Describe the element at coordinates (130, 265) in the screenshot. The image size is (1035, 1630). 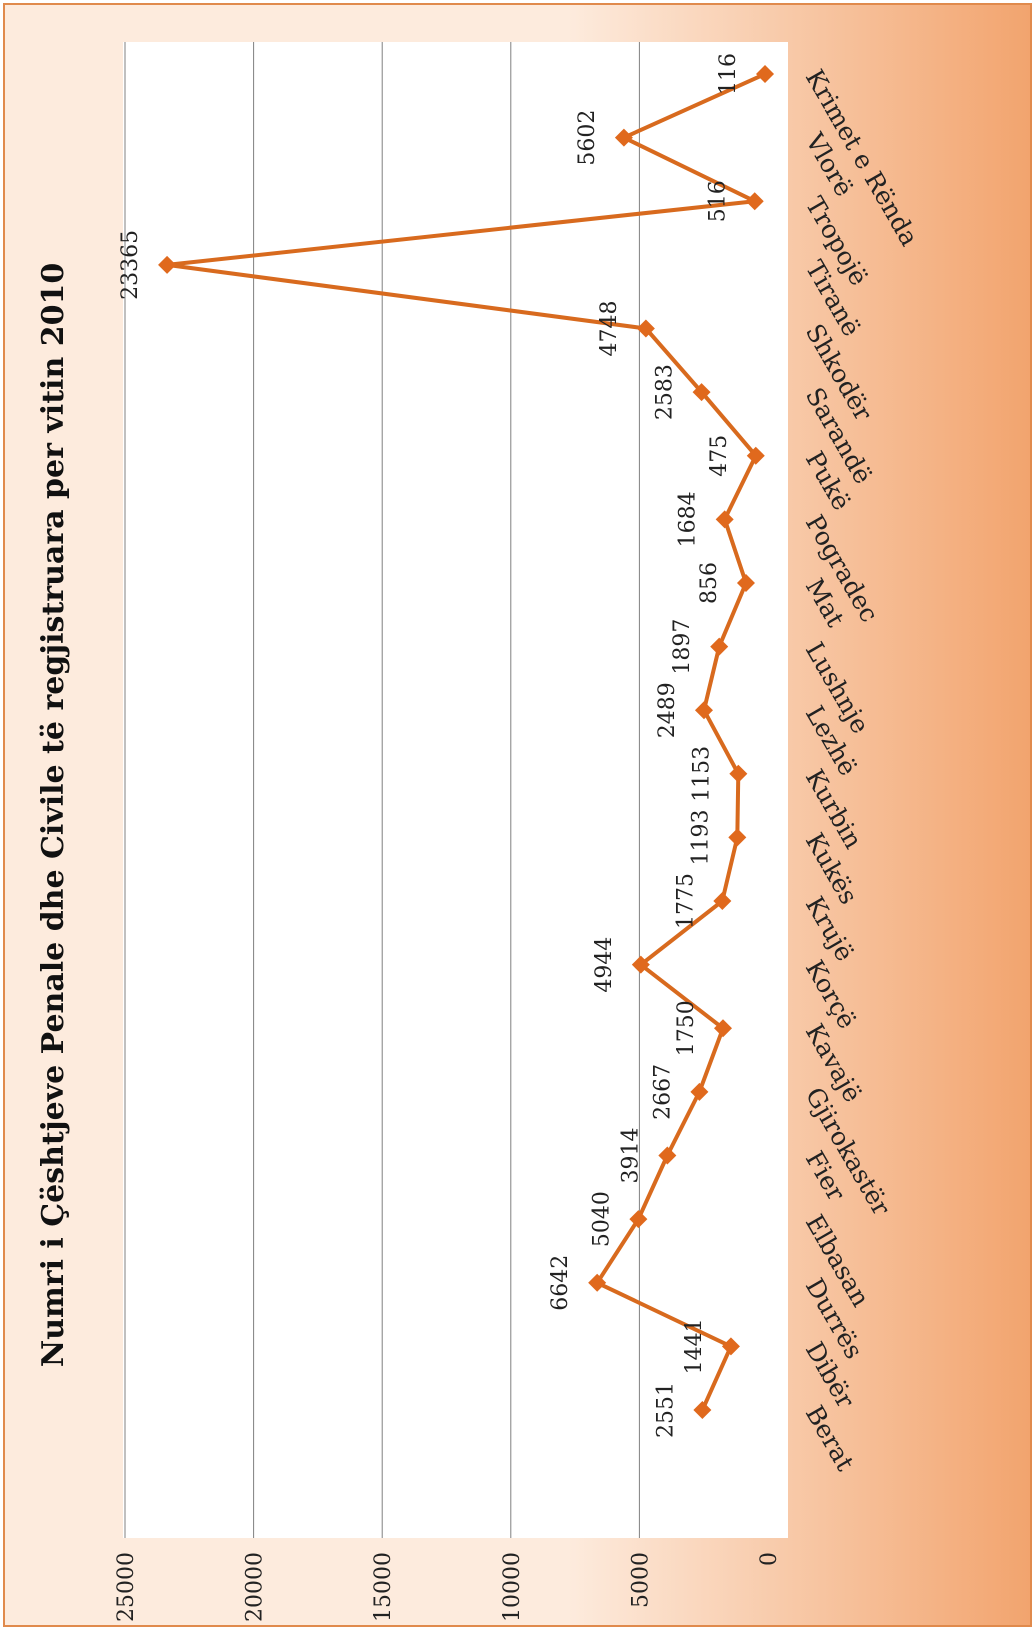
I see `data-label: 23365` at that location.